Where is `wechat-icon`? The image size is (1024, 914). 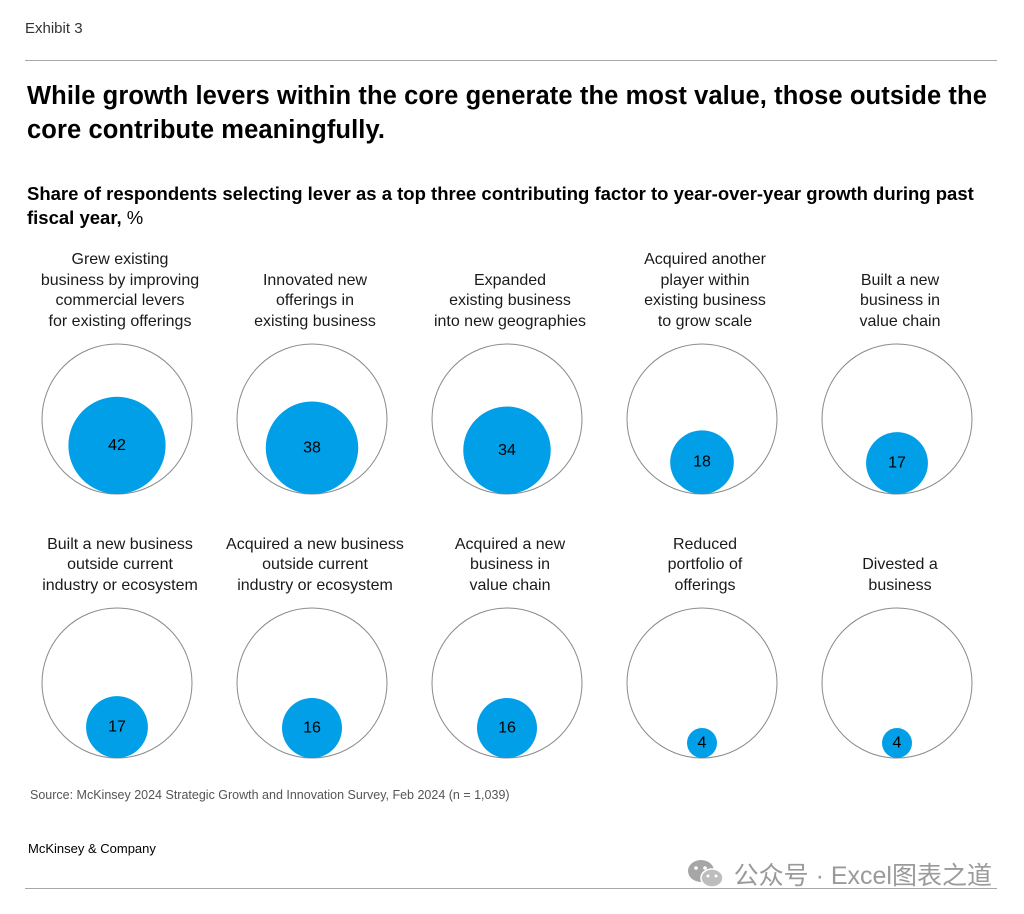 wechat-icon is located at coordinates (705, 874).